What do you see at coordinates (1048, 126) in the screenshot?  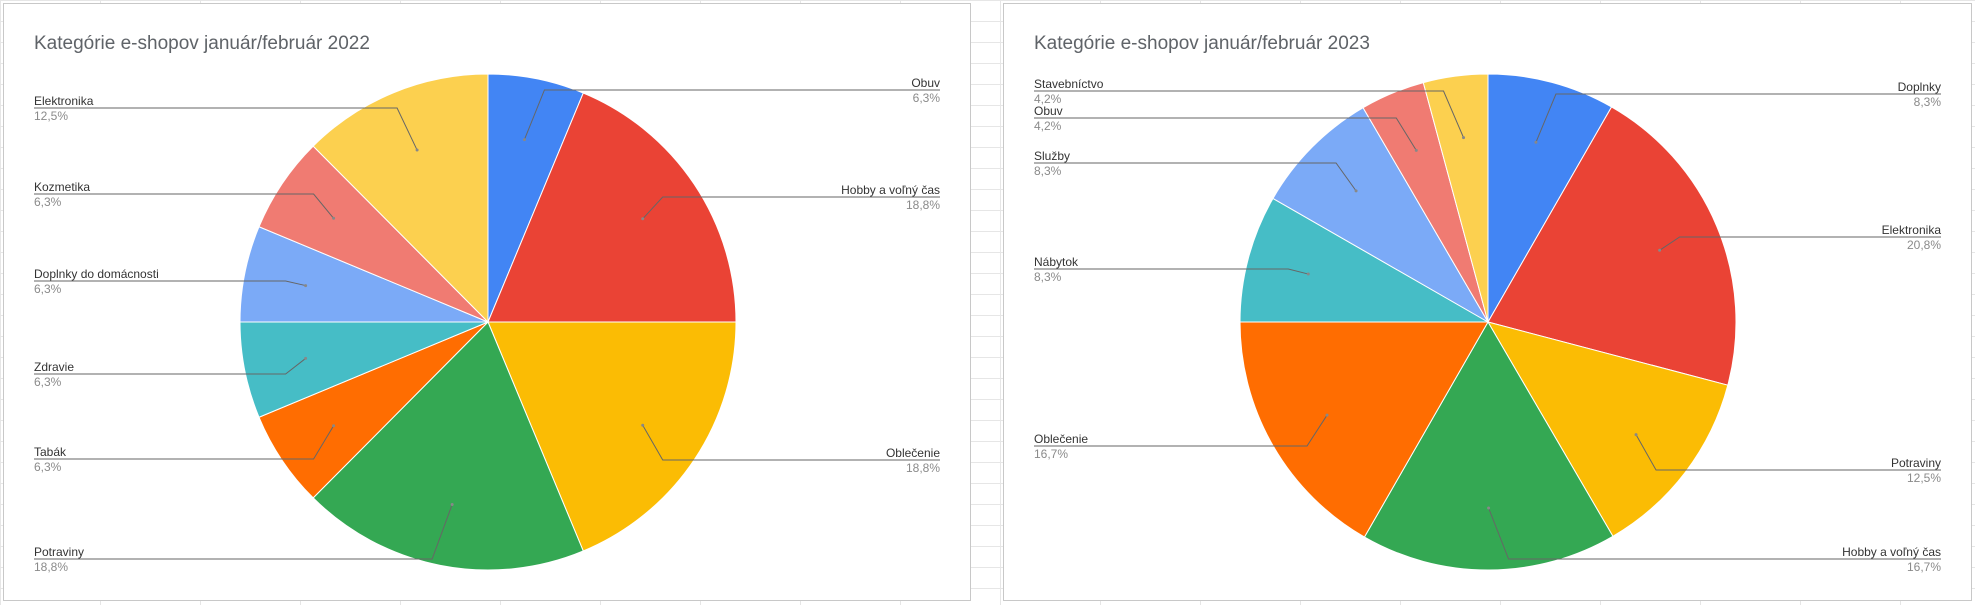 I see `slice-percent-obuv: 4,2%` at bounding box center [1048, 126].